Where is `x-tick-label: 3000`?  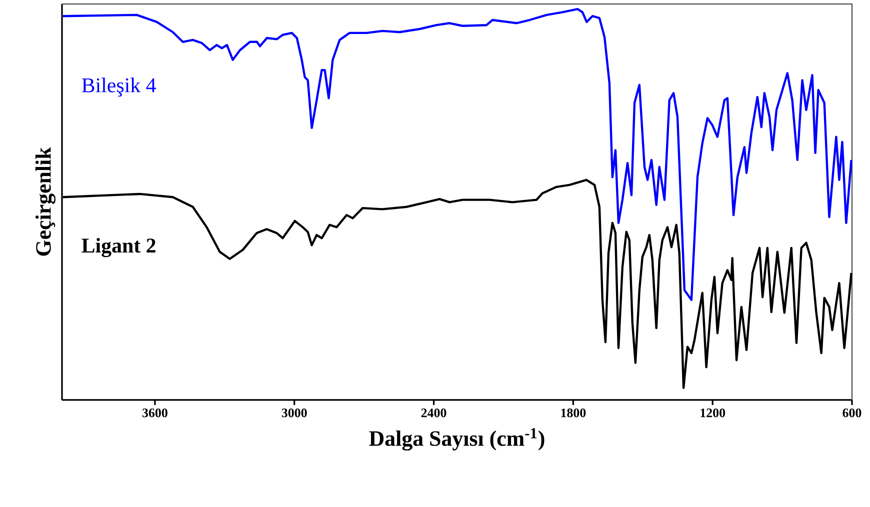 x-tick-label: 3000 is located at coordinates (294, 413).